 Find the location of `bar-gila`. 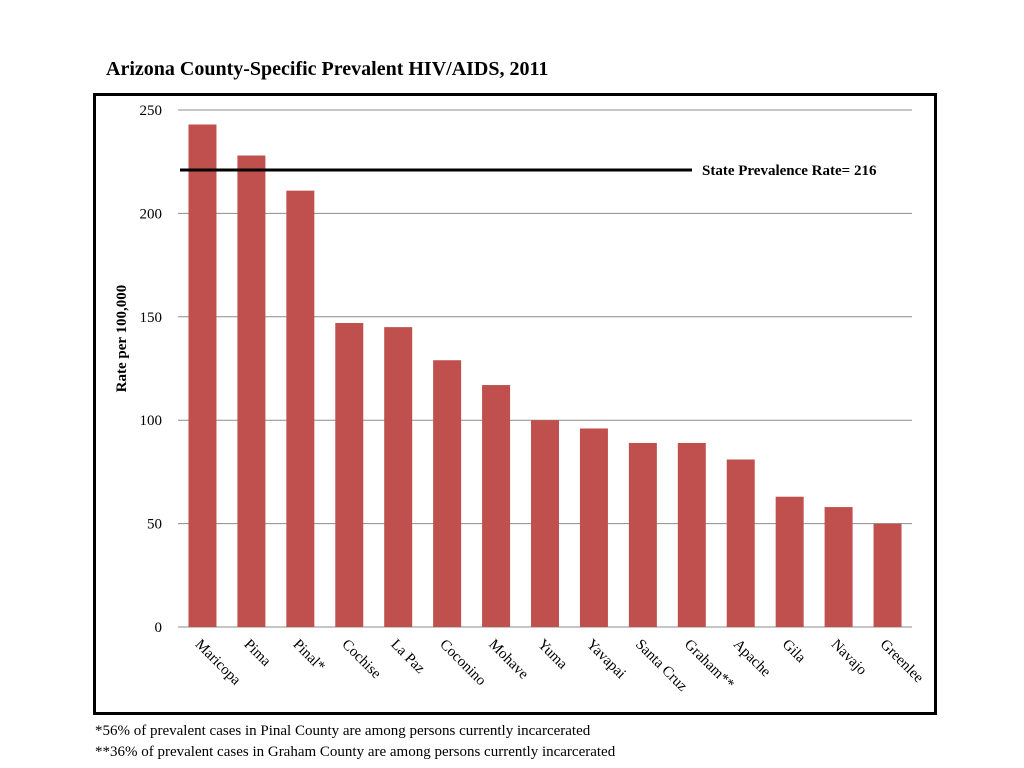

bar-gila is located at coordinates (789, 561).